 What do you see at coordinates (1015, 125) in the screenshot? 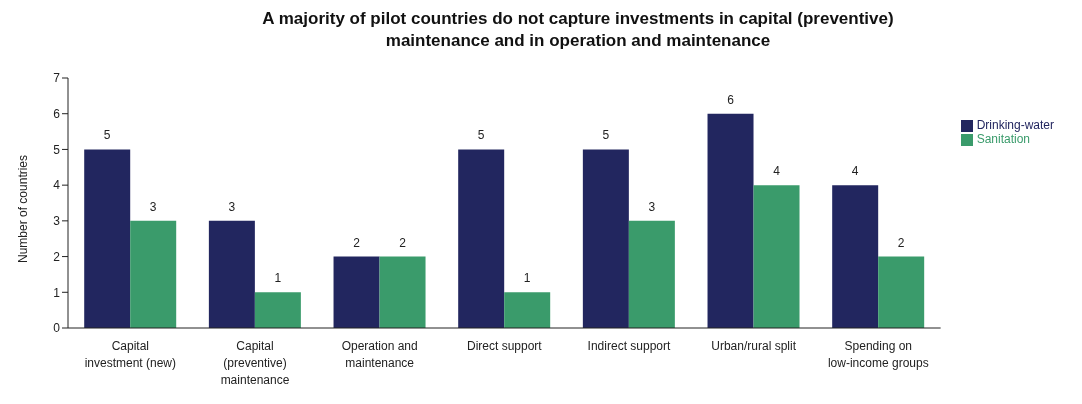
I see `legend-label: Drinking-water` at bounding box center [1015, 125].